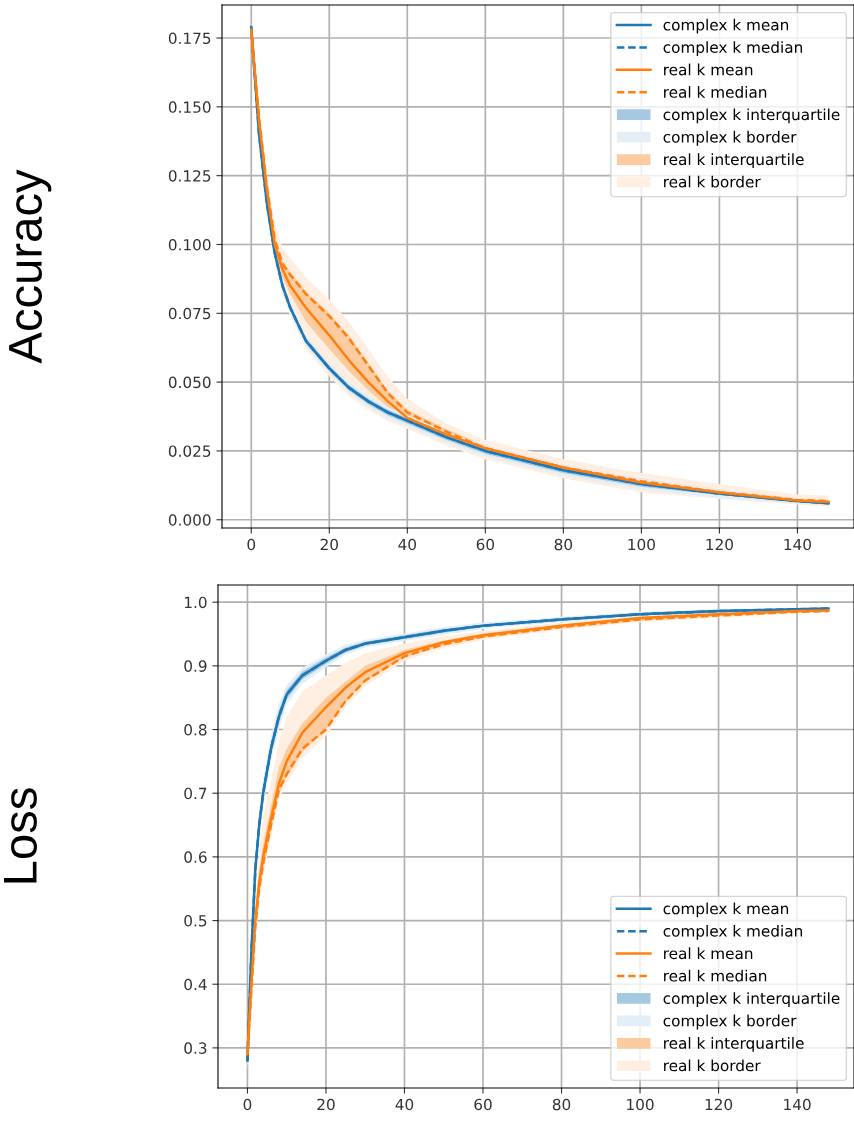 This screenshot has width=854, height=1122. What do you see at coordinates (195, 730) in the screenshot?
I see `y-tick-label: 0.8` at bounding box center [195, 730].